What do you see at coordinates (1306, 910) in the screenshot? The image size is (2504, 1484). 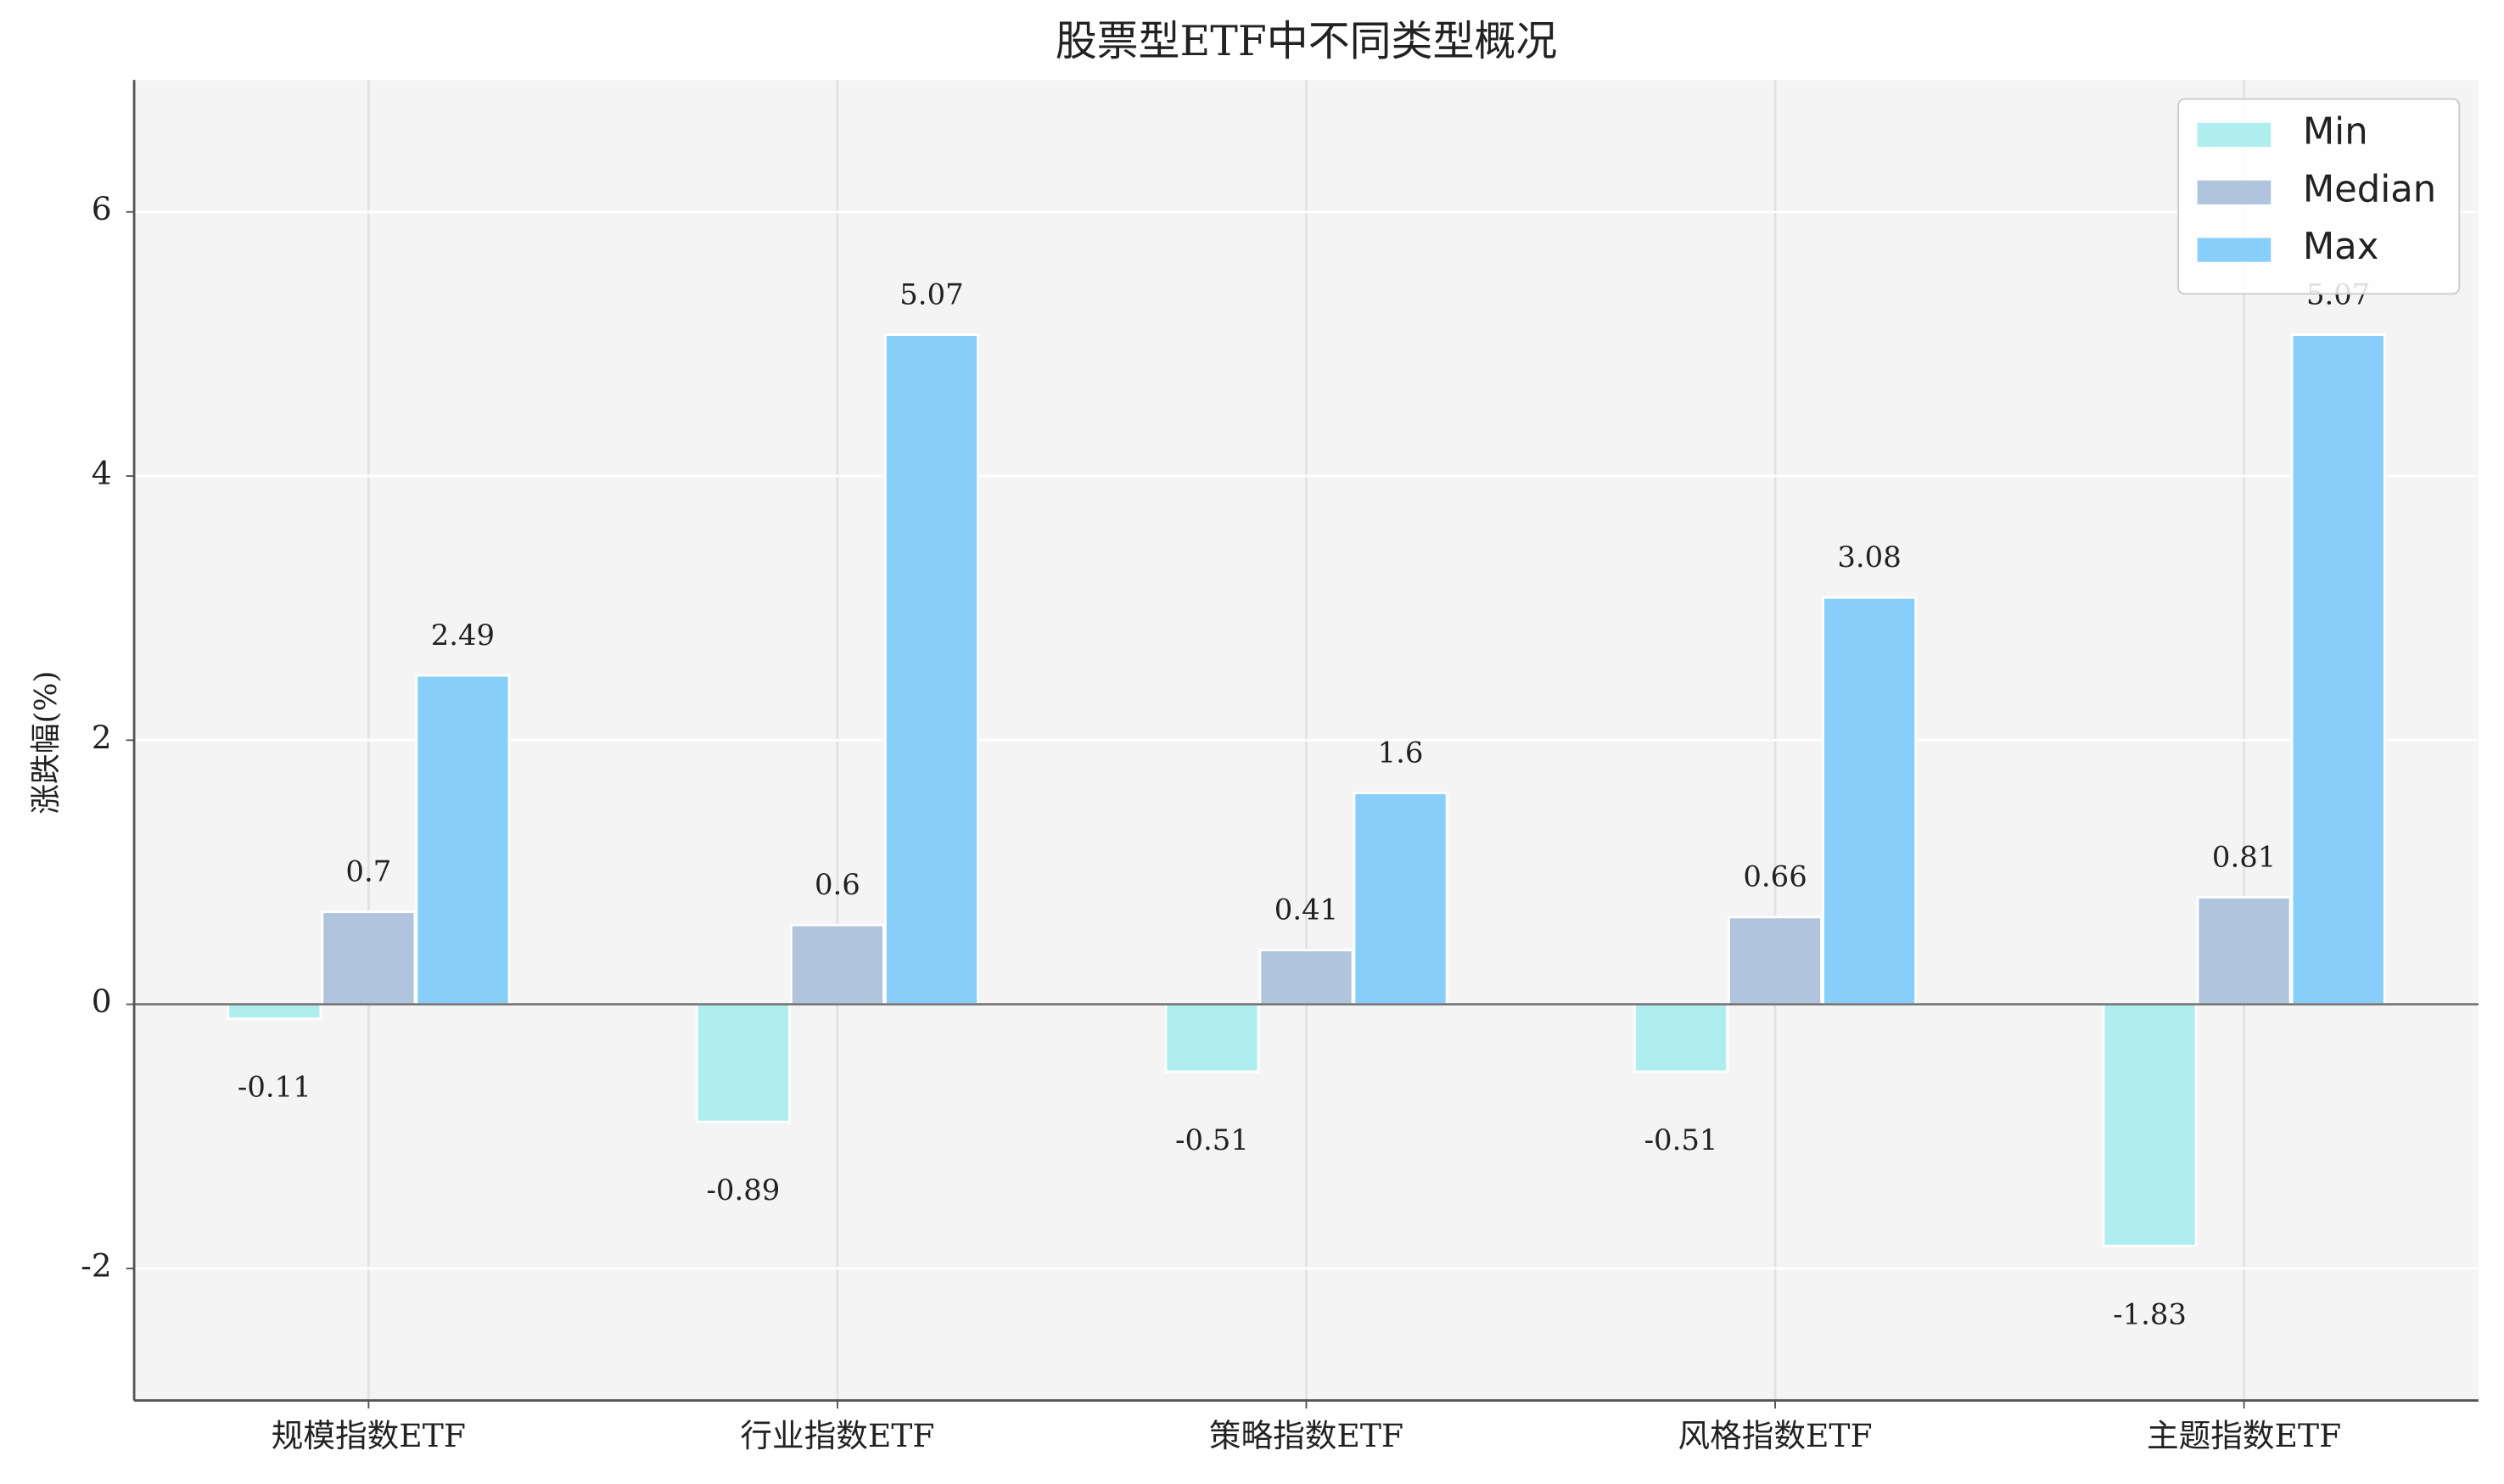 I see `value-label: 0.41` at bounding box center [1306, 910].